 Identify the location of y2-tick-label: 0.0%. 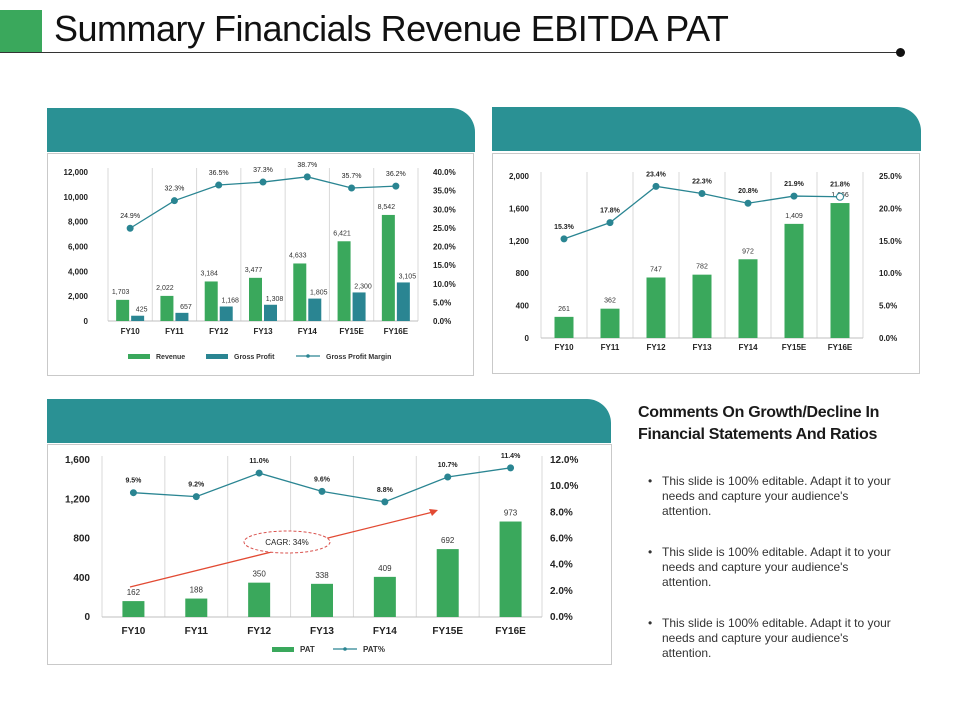
(442, 321).